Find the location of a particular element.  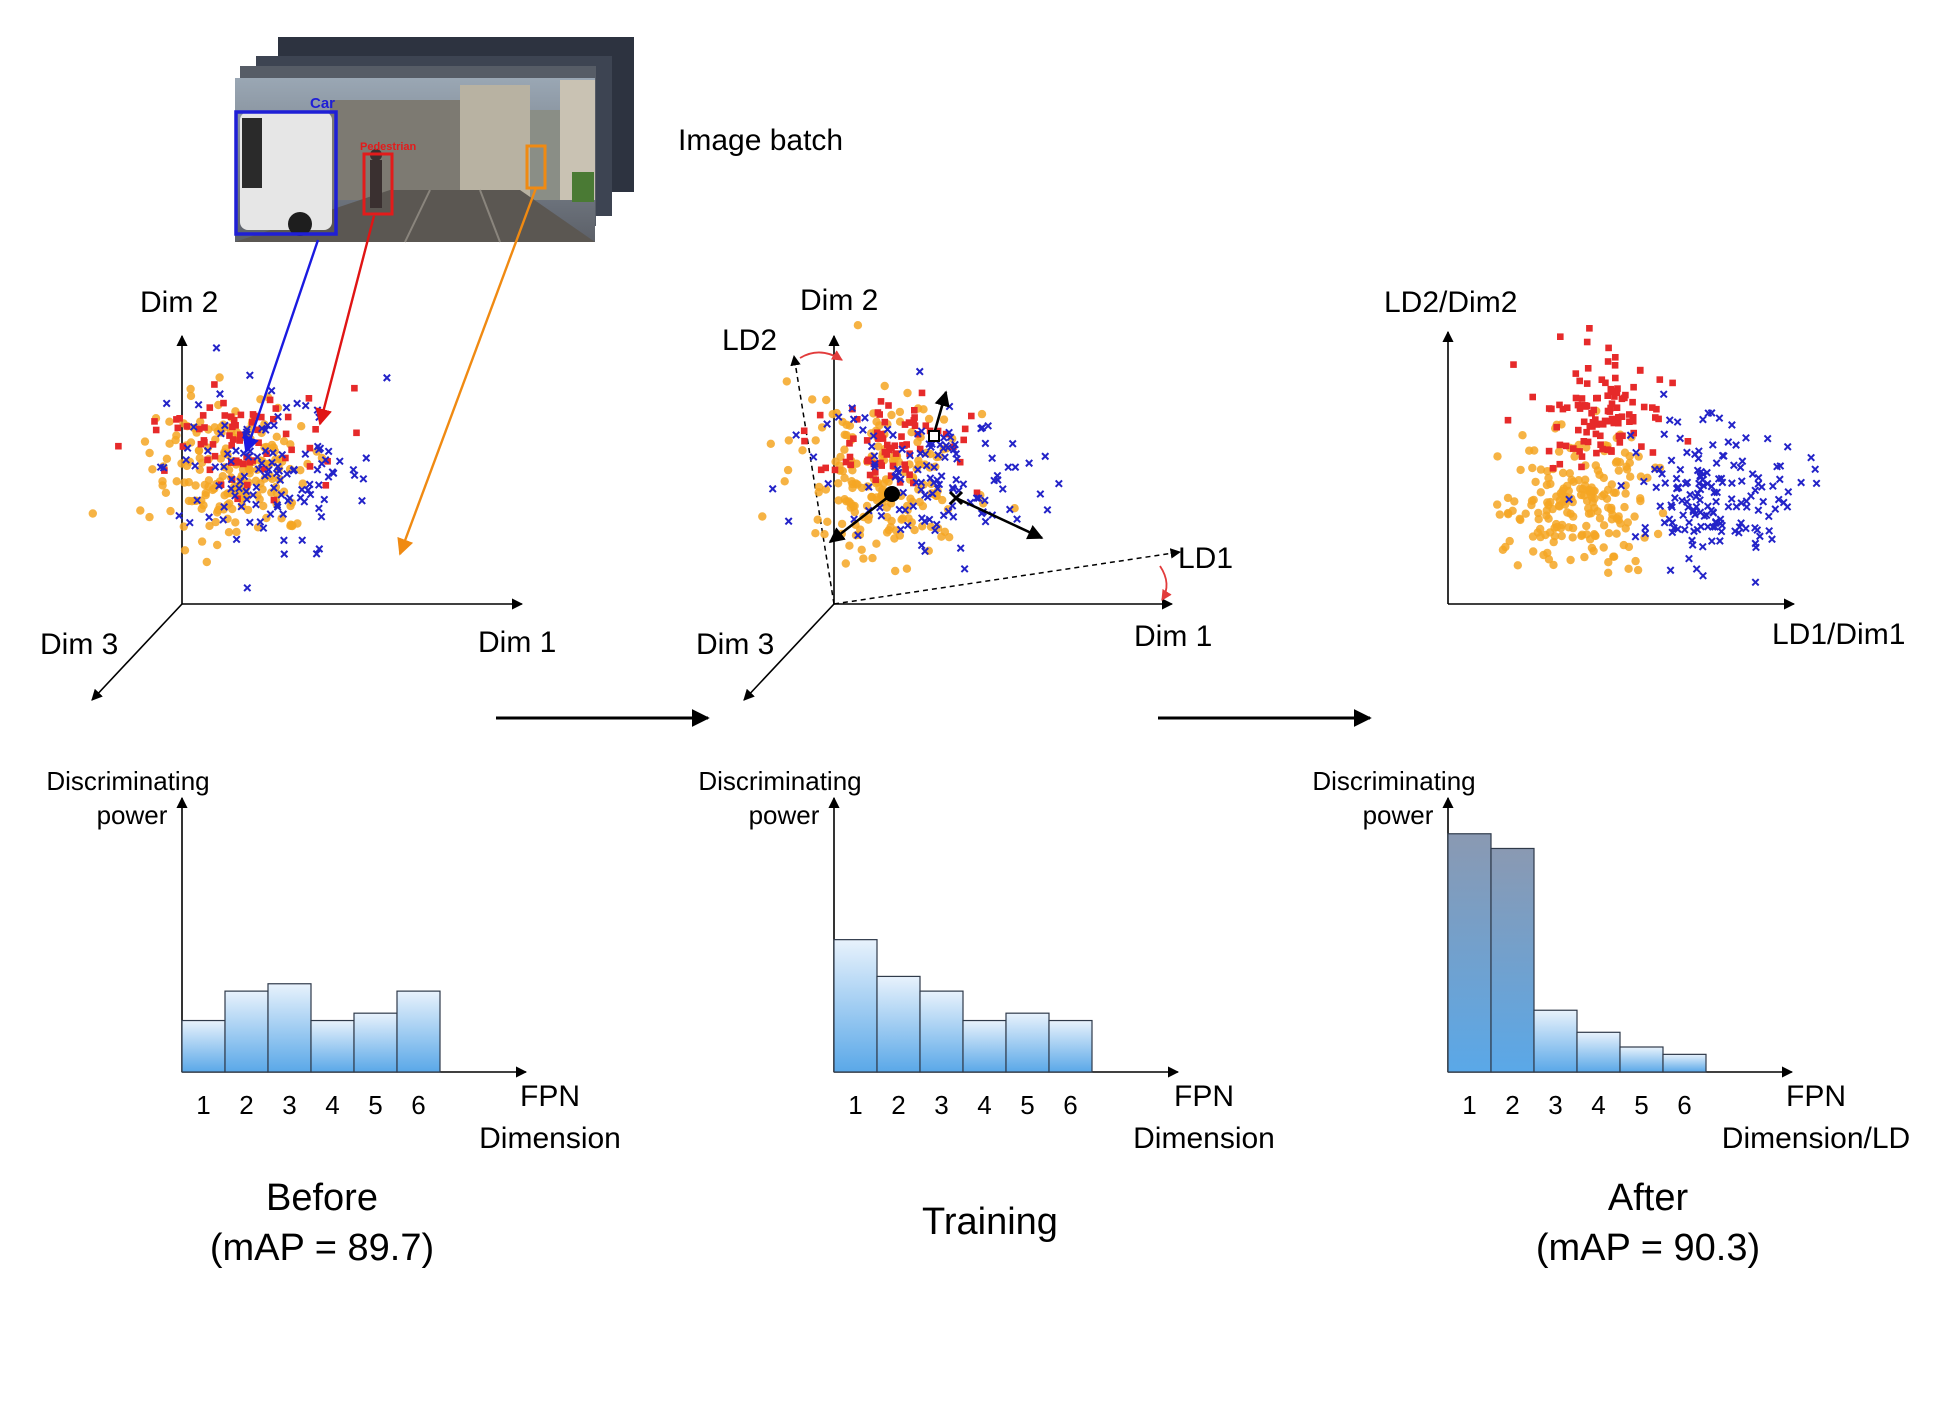

dim2-label: Dim 2 is located at coordinates (179, 302).